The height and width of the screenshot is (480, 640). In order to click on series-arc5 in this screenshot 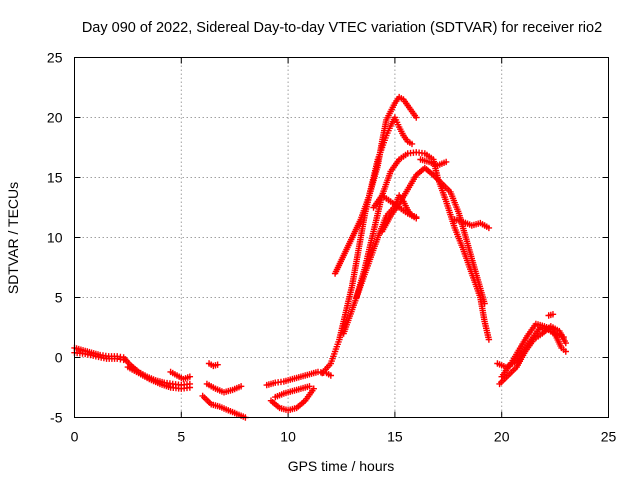, I will do `click(224, 406)`.